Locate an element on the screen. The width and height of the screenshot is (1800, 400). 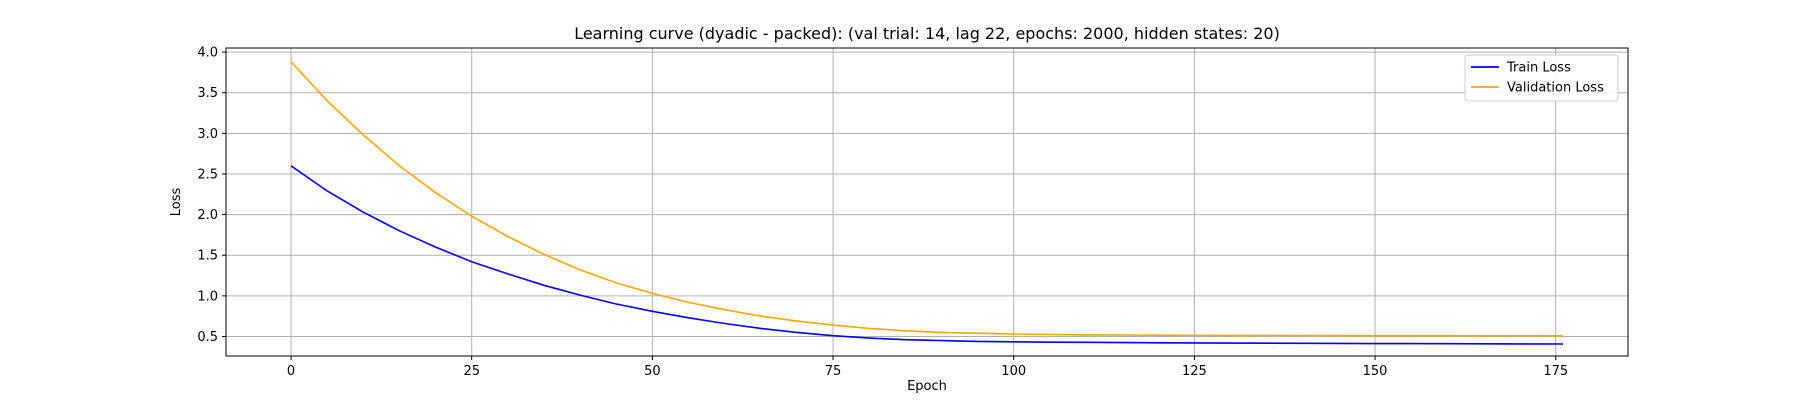
legend-box is located at coordinates (1541, 78).